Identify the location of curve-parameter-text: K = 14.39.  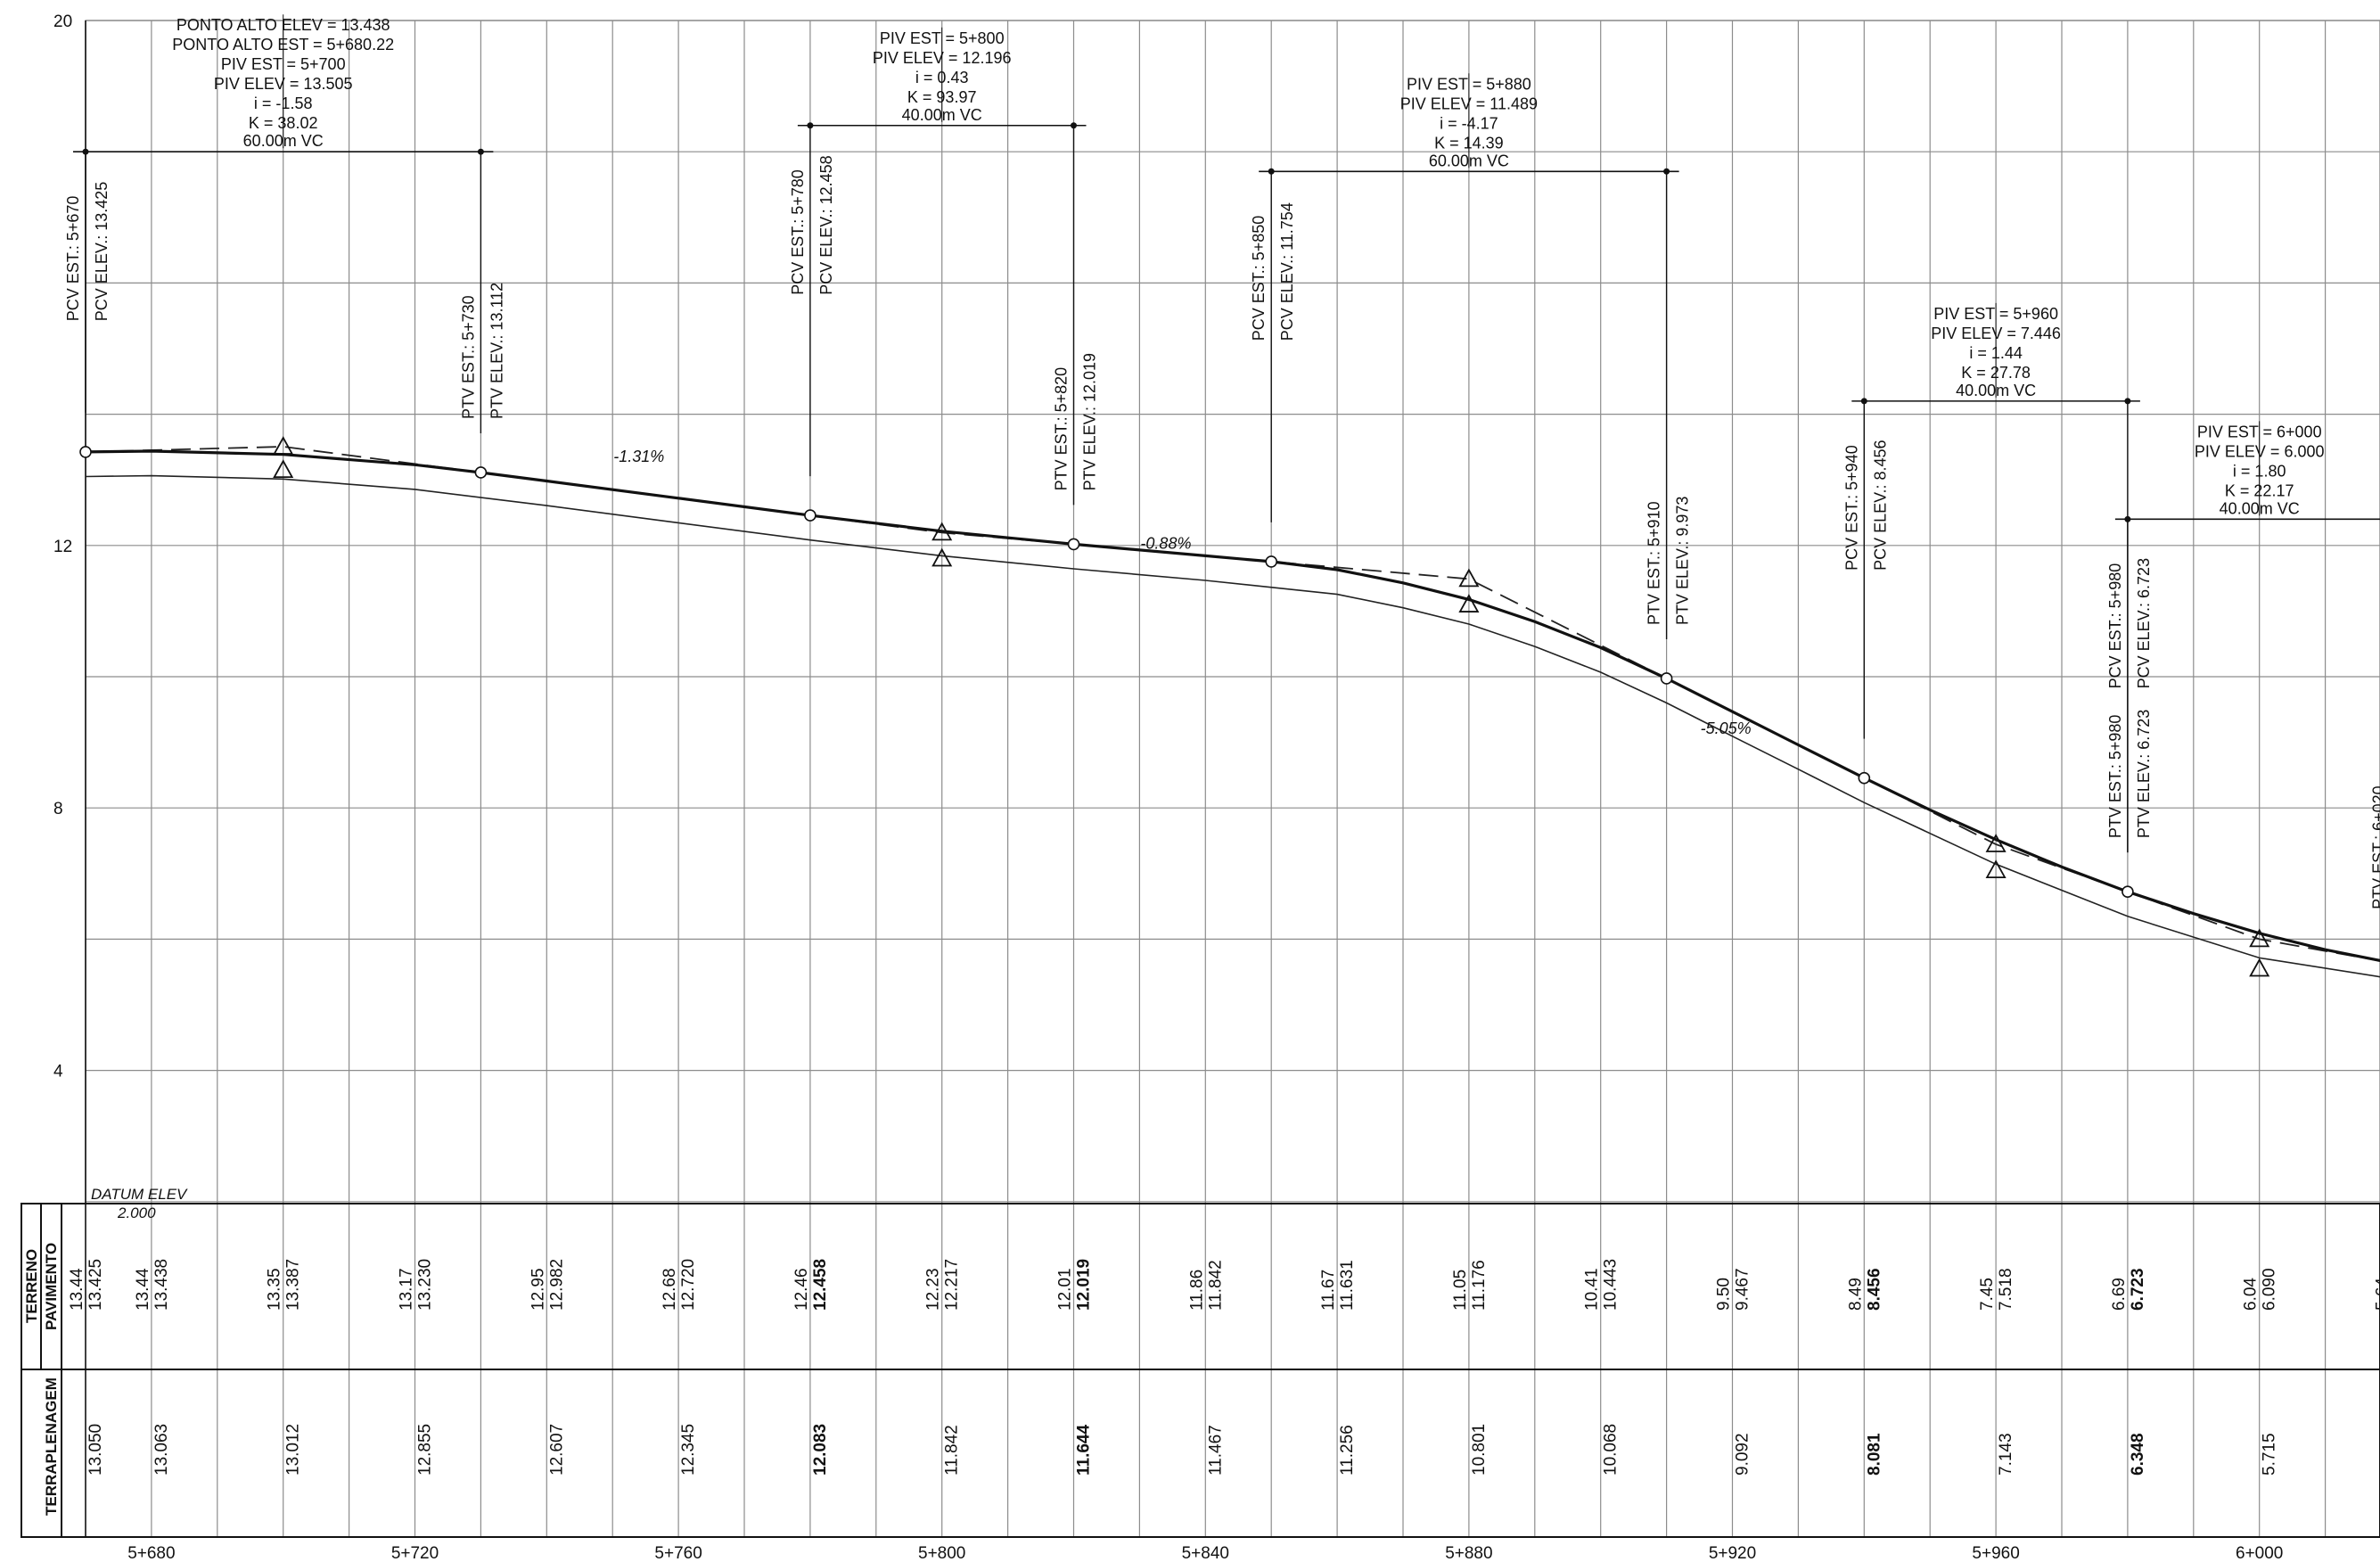
(1469, 143).